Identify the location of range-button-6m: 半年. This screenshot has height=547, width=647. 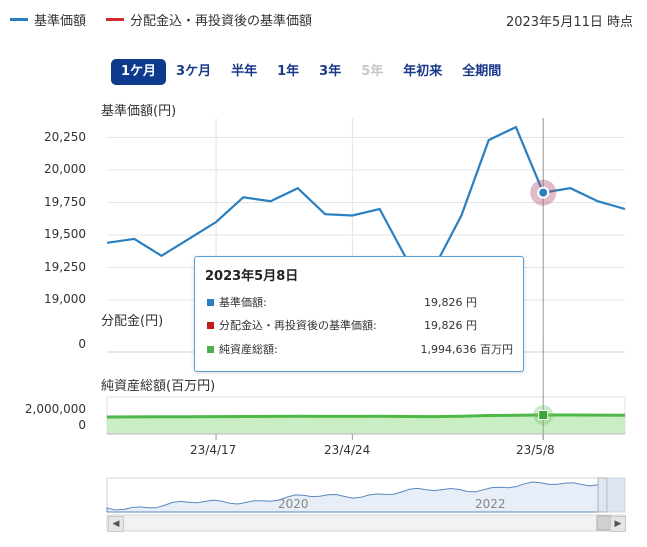
(244, 71).